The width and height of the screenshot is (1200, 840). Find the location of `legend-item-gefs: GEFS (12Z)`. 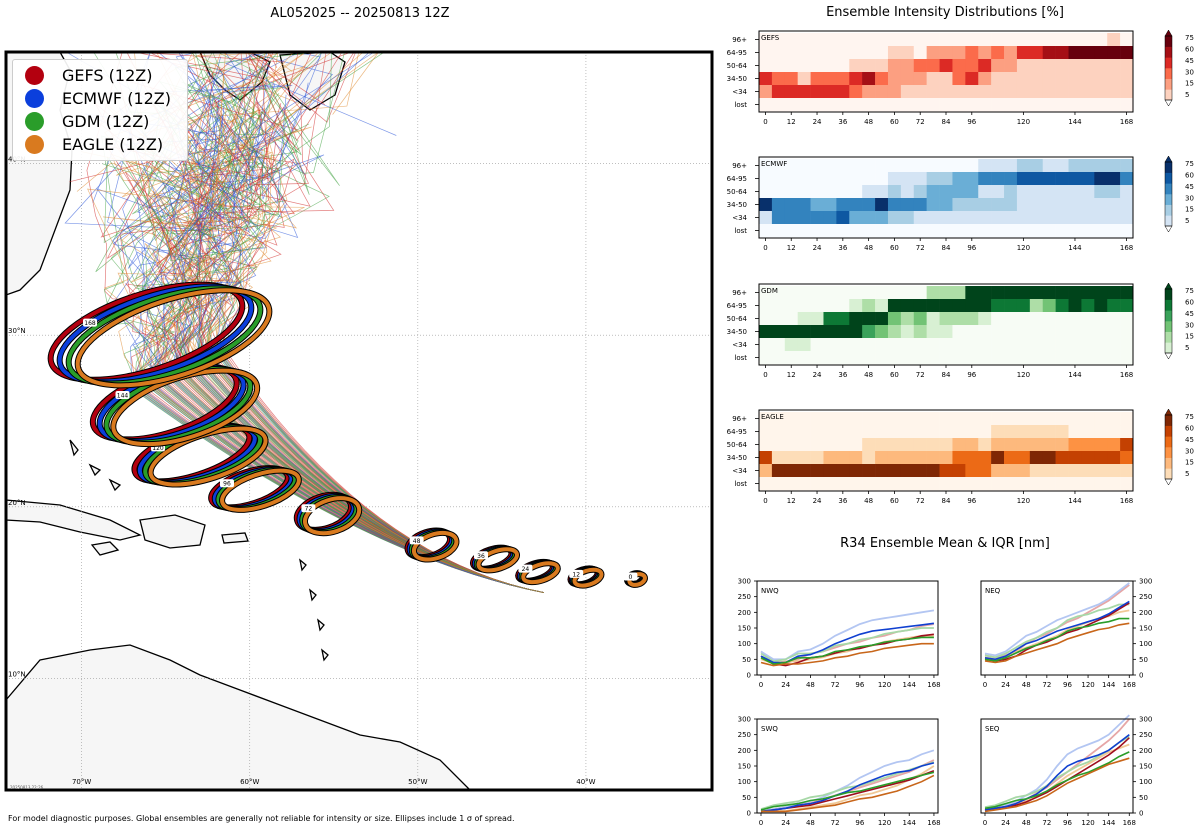

legend-item-gefs: GEFS (12Z) is located at coordinates (88, 75).